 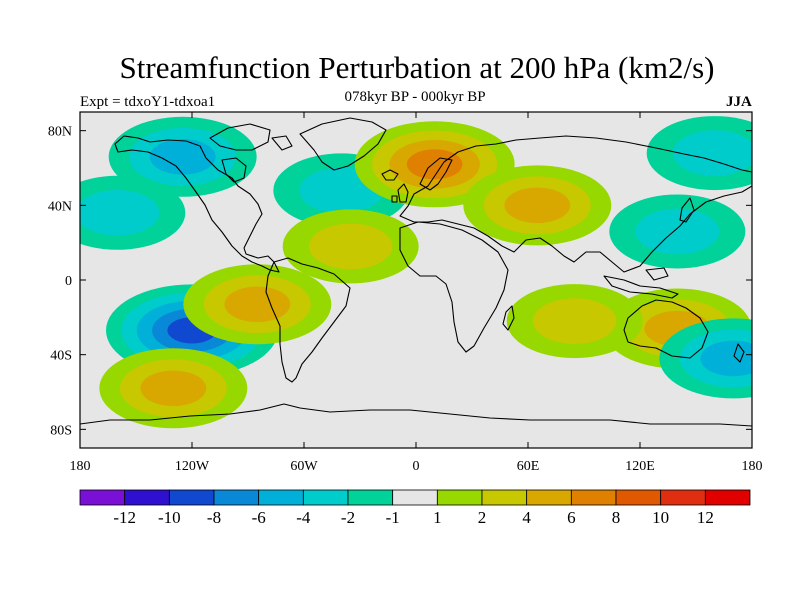 What do you see at coordinates (257, 304) in the screenshot?
I see `field-contour-south-america-high` at bounding box center [257, 304].